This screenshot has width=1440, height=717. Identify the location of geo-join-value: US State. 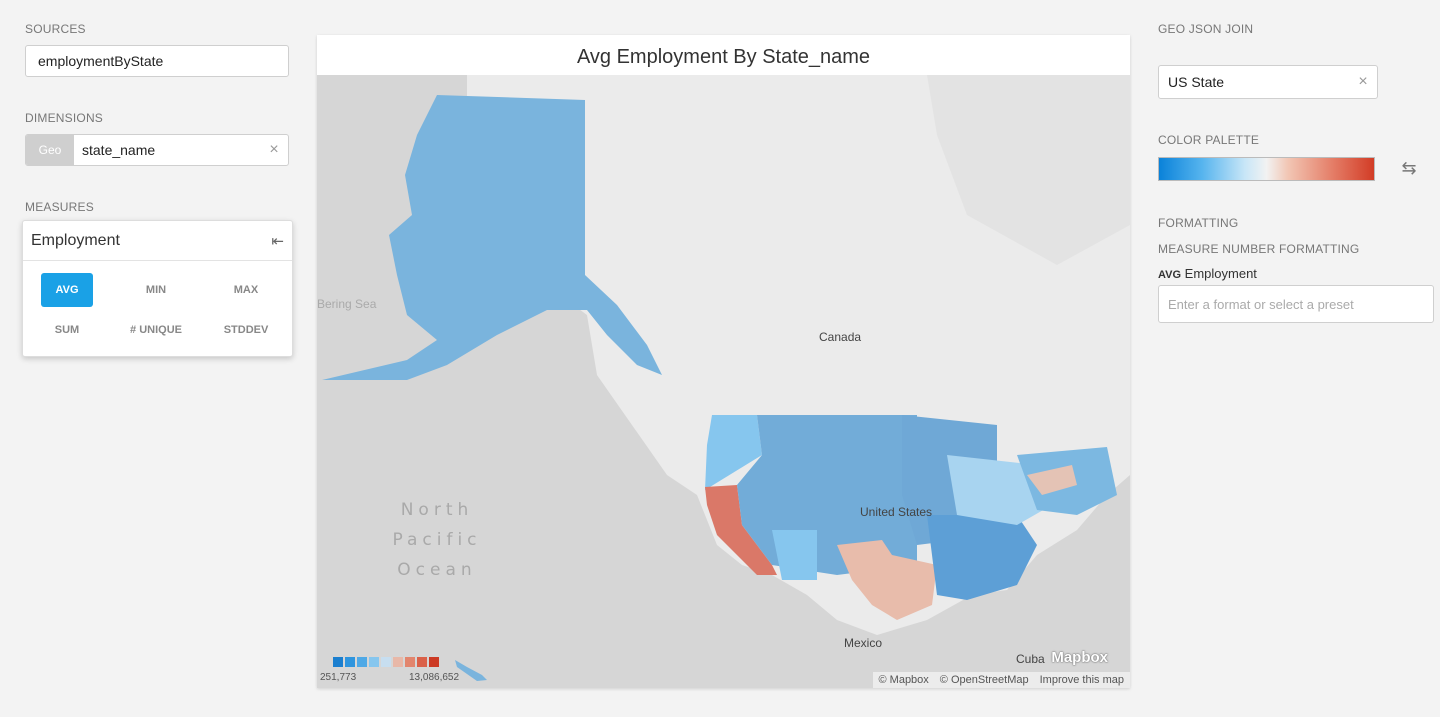
(1196, 82).